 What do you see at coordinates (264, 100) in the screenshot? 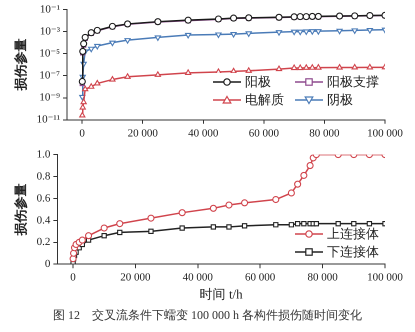
I see `legend-label: 电解质` at bounding box center [264, 100].